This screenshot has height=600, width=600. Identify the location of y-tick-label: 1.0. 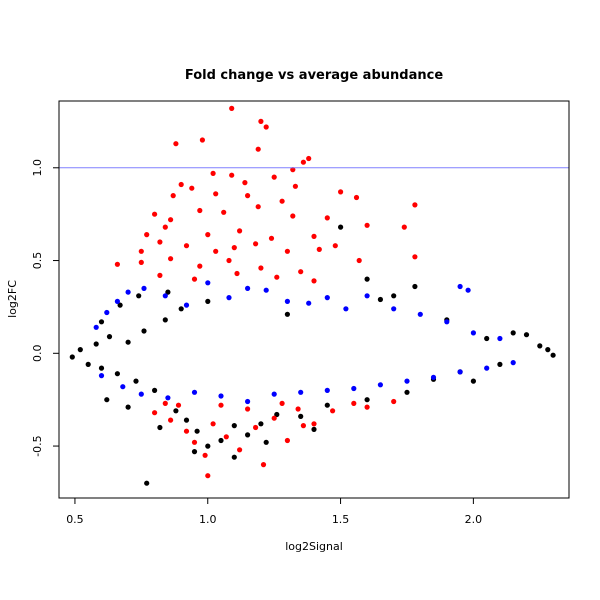
(37, 168).